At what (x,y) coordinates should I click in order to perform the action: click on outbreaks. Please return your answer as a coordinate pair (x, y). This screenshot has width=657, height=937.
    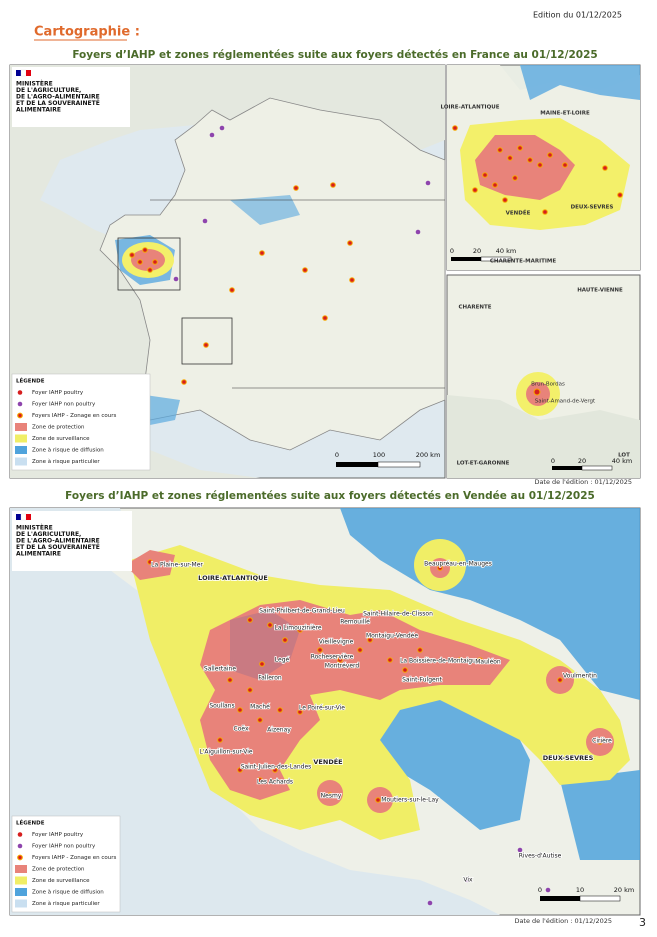
    Looking at the image, I should click on (280, 255).